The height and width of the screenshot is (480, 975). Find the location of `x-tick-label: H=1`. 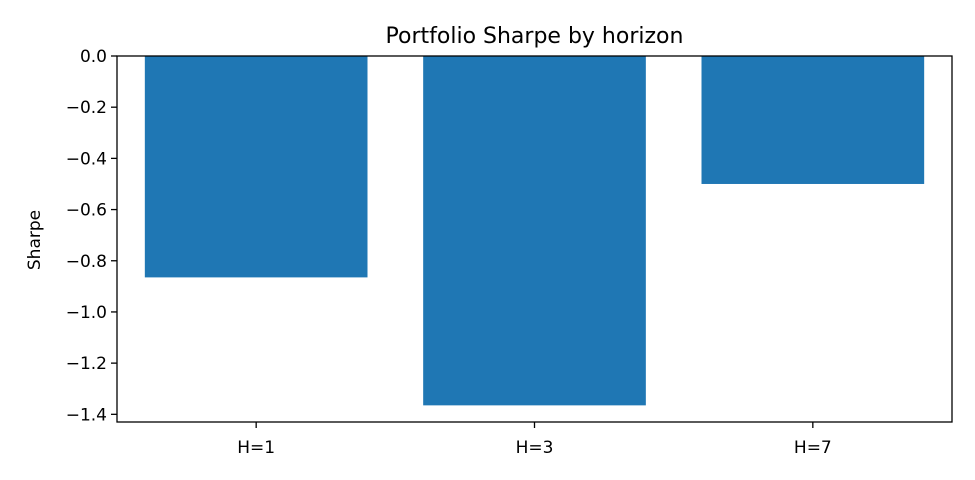

x-tick-label: H=1 is located at coordinates (256, 448).